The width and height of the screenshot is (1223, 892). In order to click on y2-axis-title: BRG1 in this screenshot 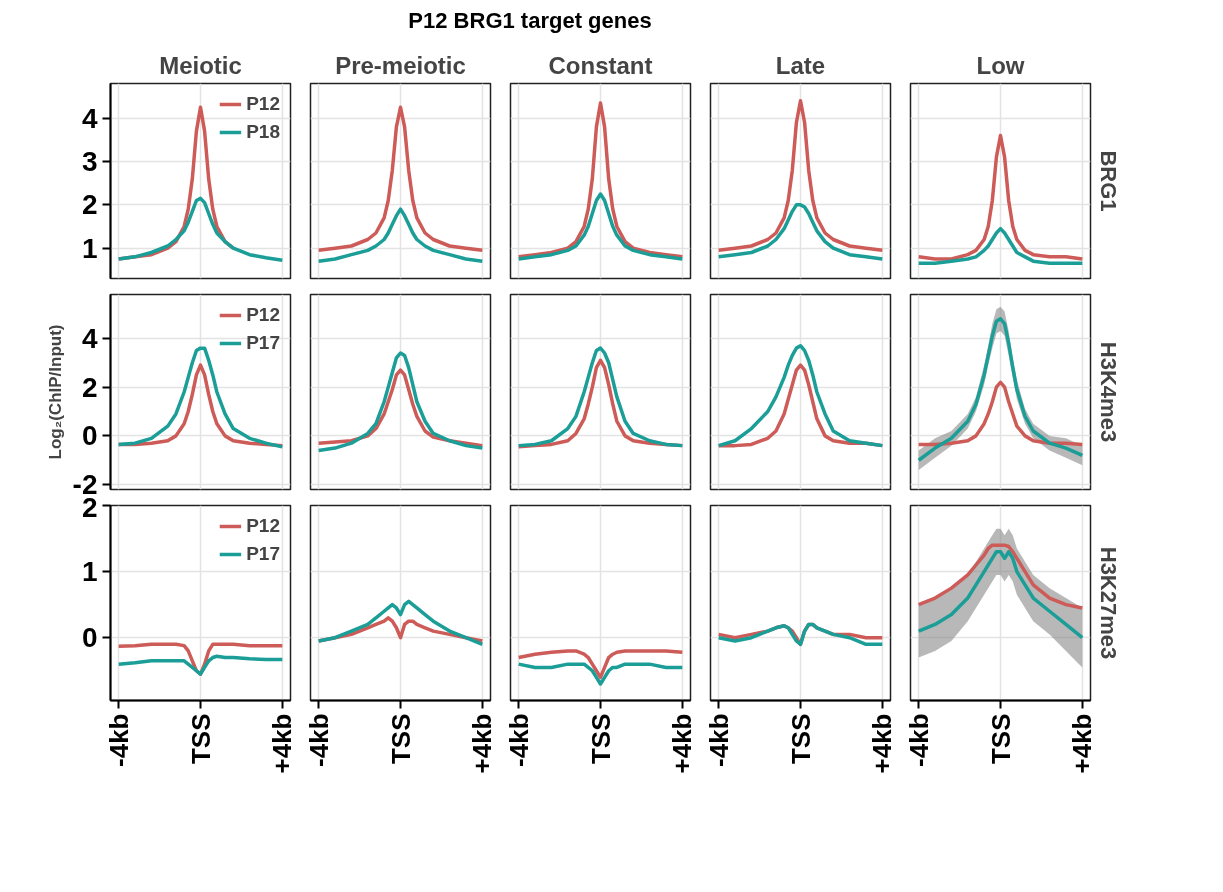, I will do `click(1108, 181)`.